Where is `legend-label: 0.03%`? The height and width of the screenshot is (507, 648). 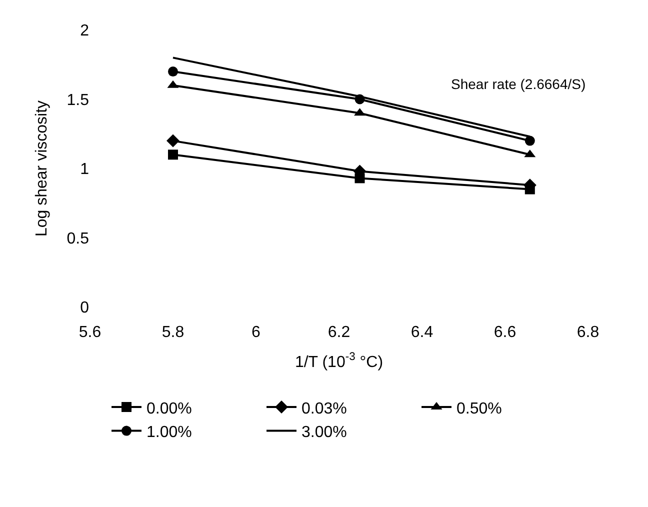
legend-label: 0.03% is located at coordinates (324, 409).